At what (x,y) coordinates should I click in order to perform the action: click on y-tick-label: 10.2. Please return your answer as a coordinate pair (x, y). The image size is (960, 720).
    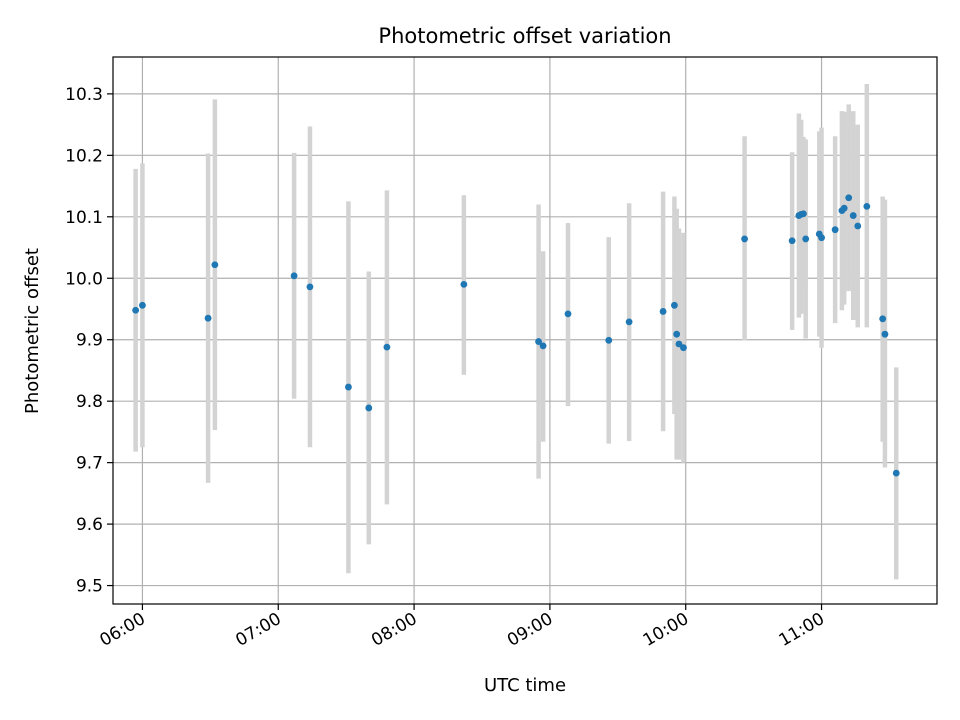
    Looking at the image, I should click on (84, 156).